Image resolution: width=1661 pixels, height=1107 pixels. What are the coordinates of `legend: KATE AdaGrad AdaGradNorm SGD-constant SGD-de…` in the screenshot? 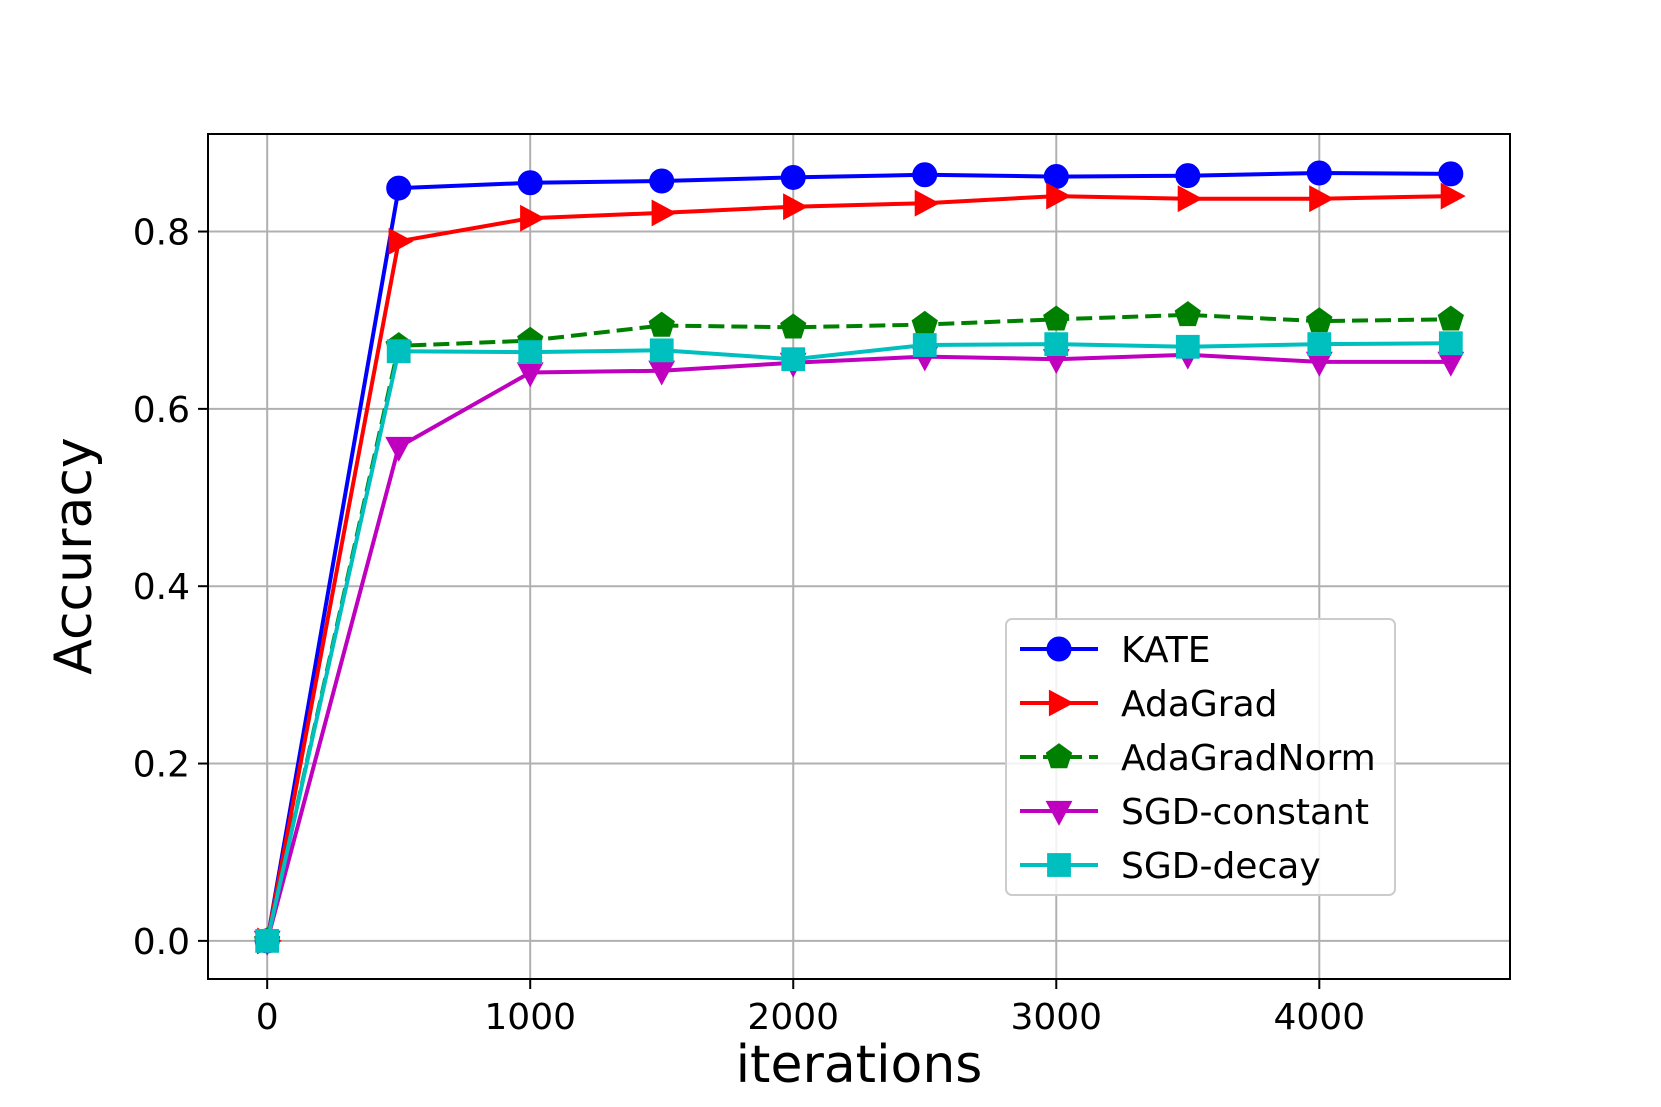 It's located at (1200, 757).